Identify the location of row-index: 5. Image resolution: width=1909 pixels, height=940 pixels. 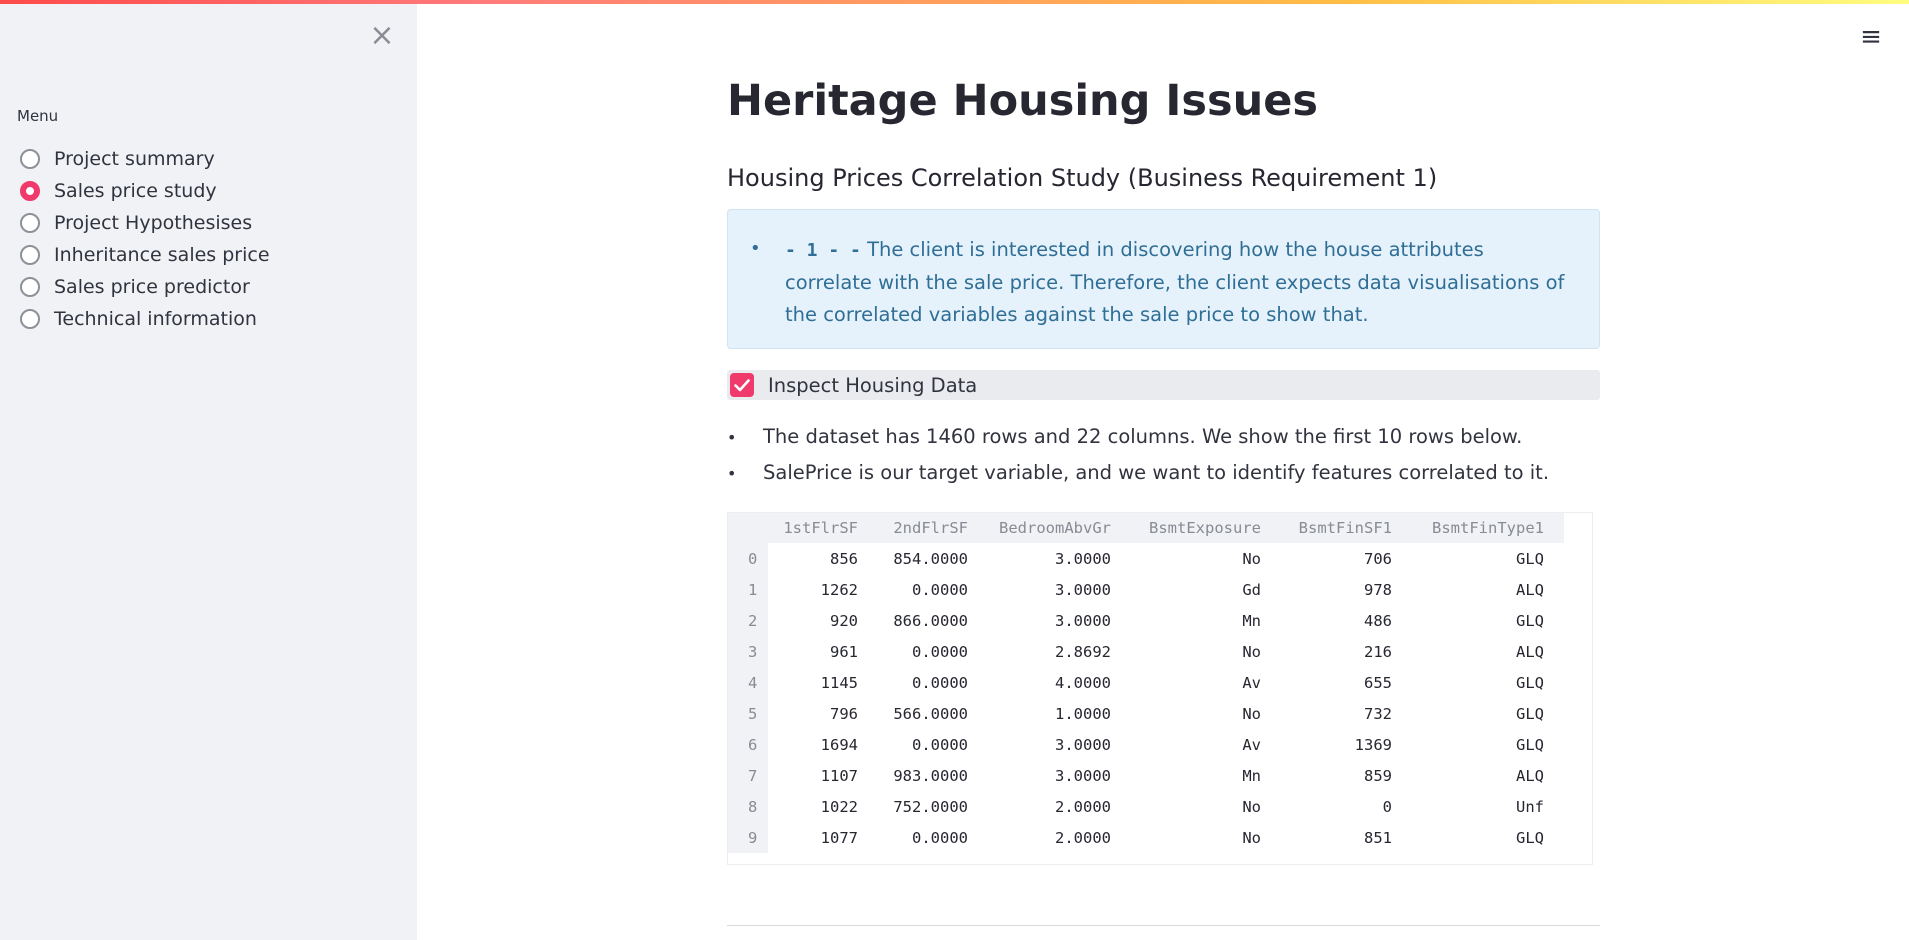
(748, 713).